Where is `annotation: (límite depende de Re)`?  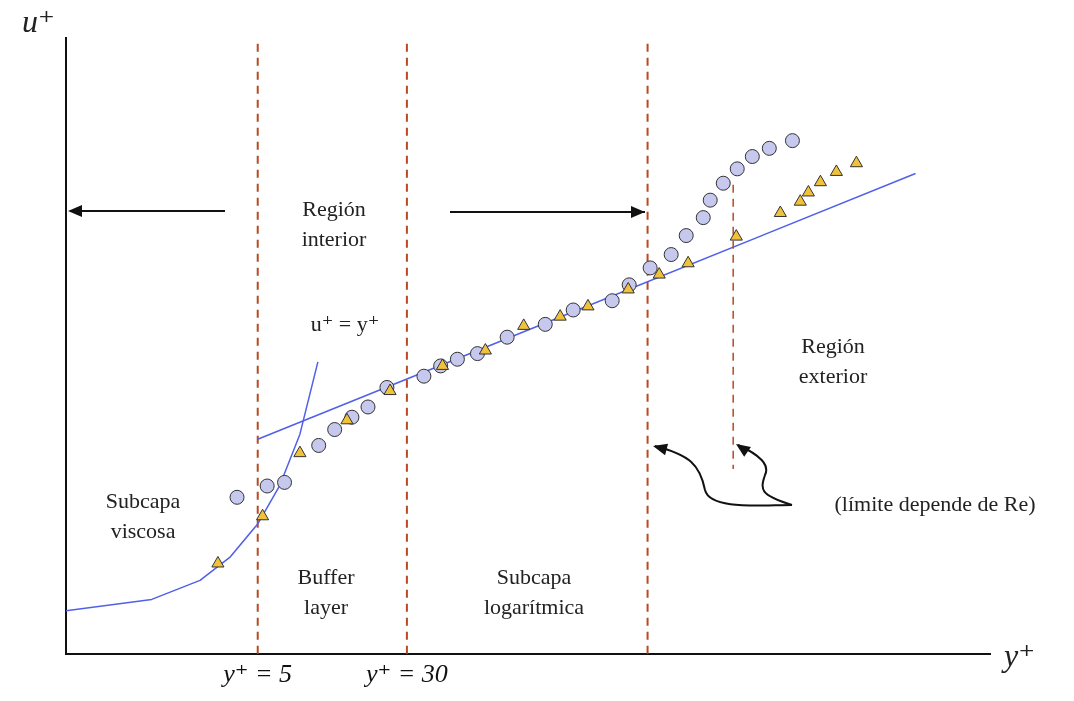
annotation: (límite depende de Re) is located at coordinates (935, 503).